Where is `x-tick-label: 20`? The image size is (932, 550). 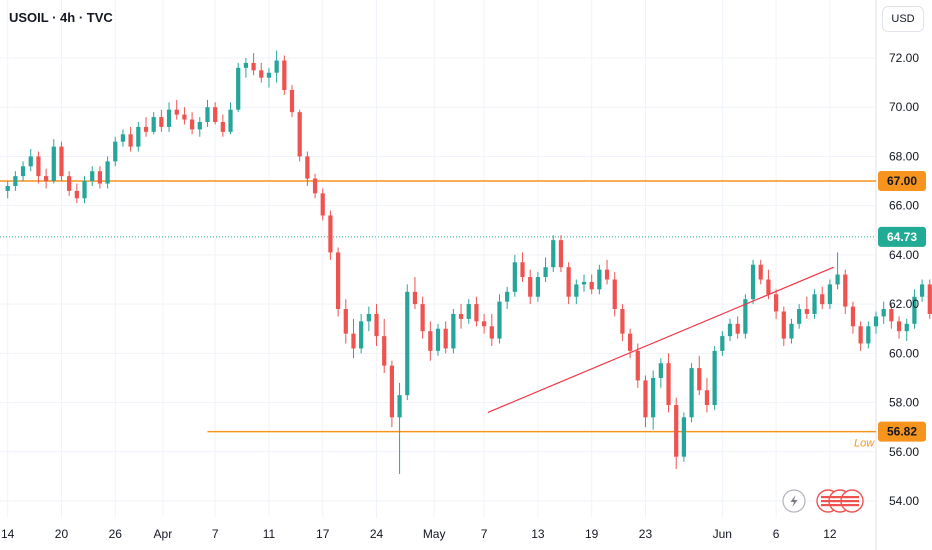
x-tick-label: 20 is located at coordinates (62, 534).